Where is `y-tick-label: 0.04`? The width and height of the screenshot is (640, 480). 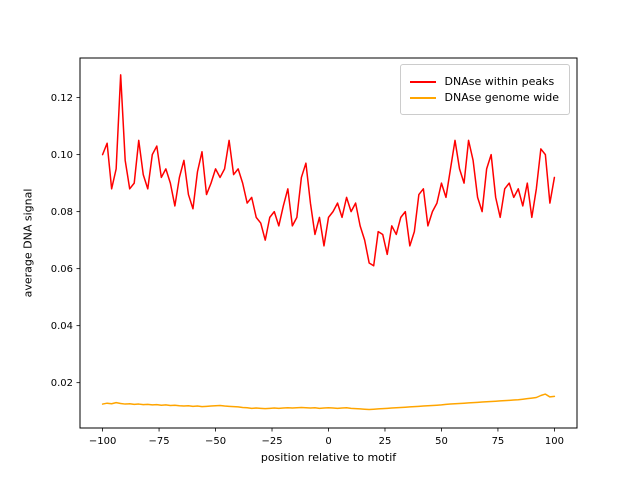
y-tick-label: 0.04 is located at coordinates (62, 326).